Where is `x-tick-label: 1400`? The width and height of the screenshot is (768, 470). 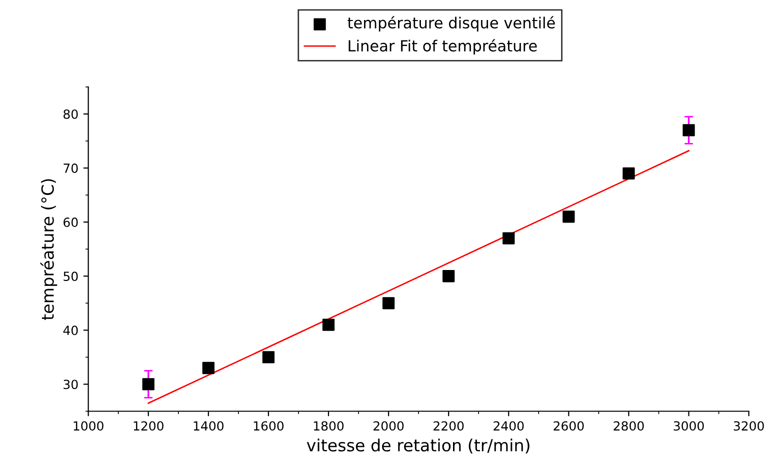 x-tick-label: 1400 is located at coordinates (209, 426).